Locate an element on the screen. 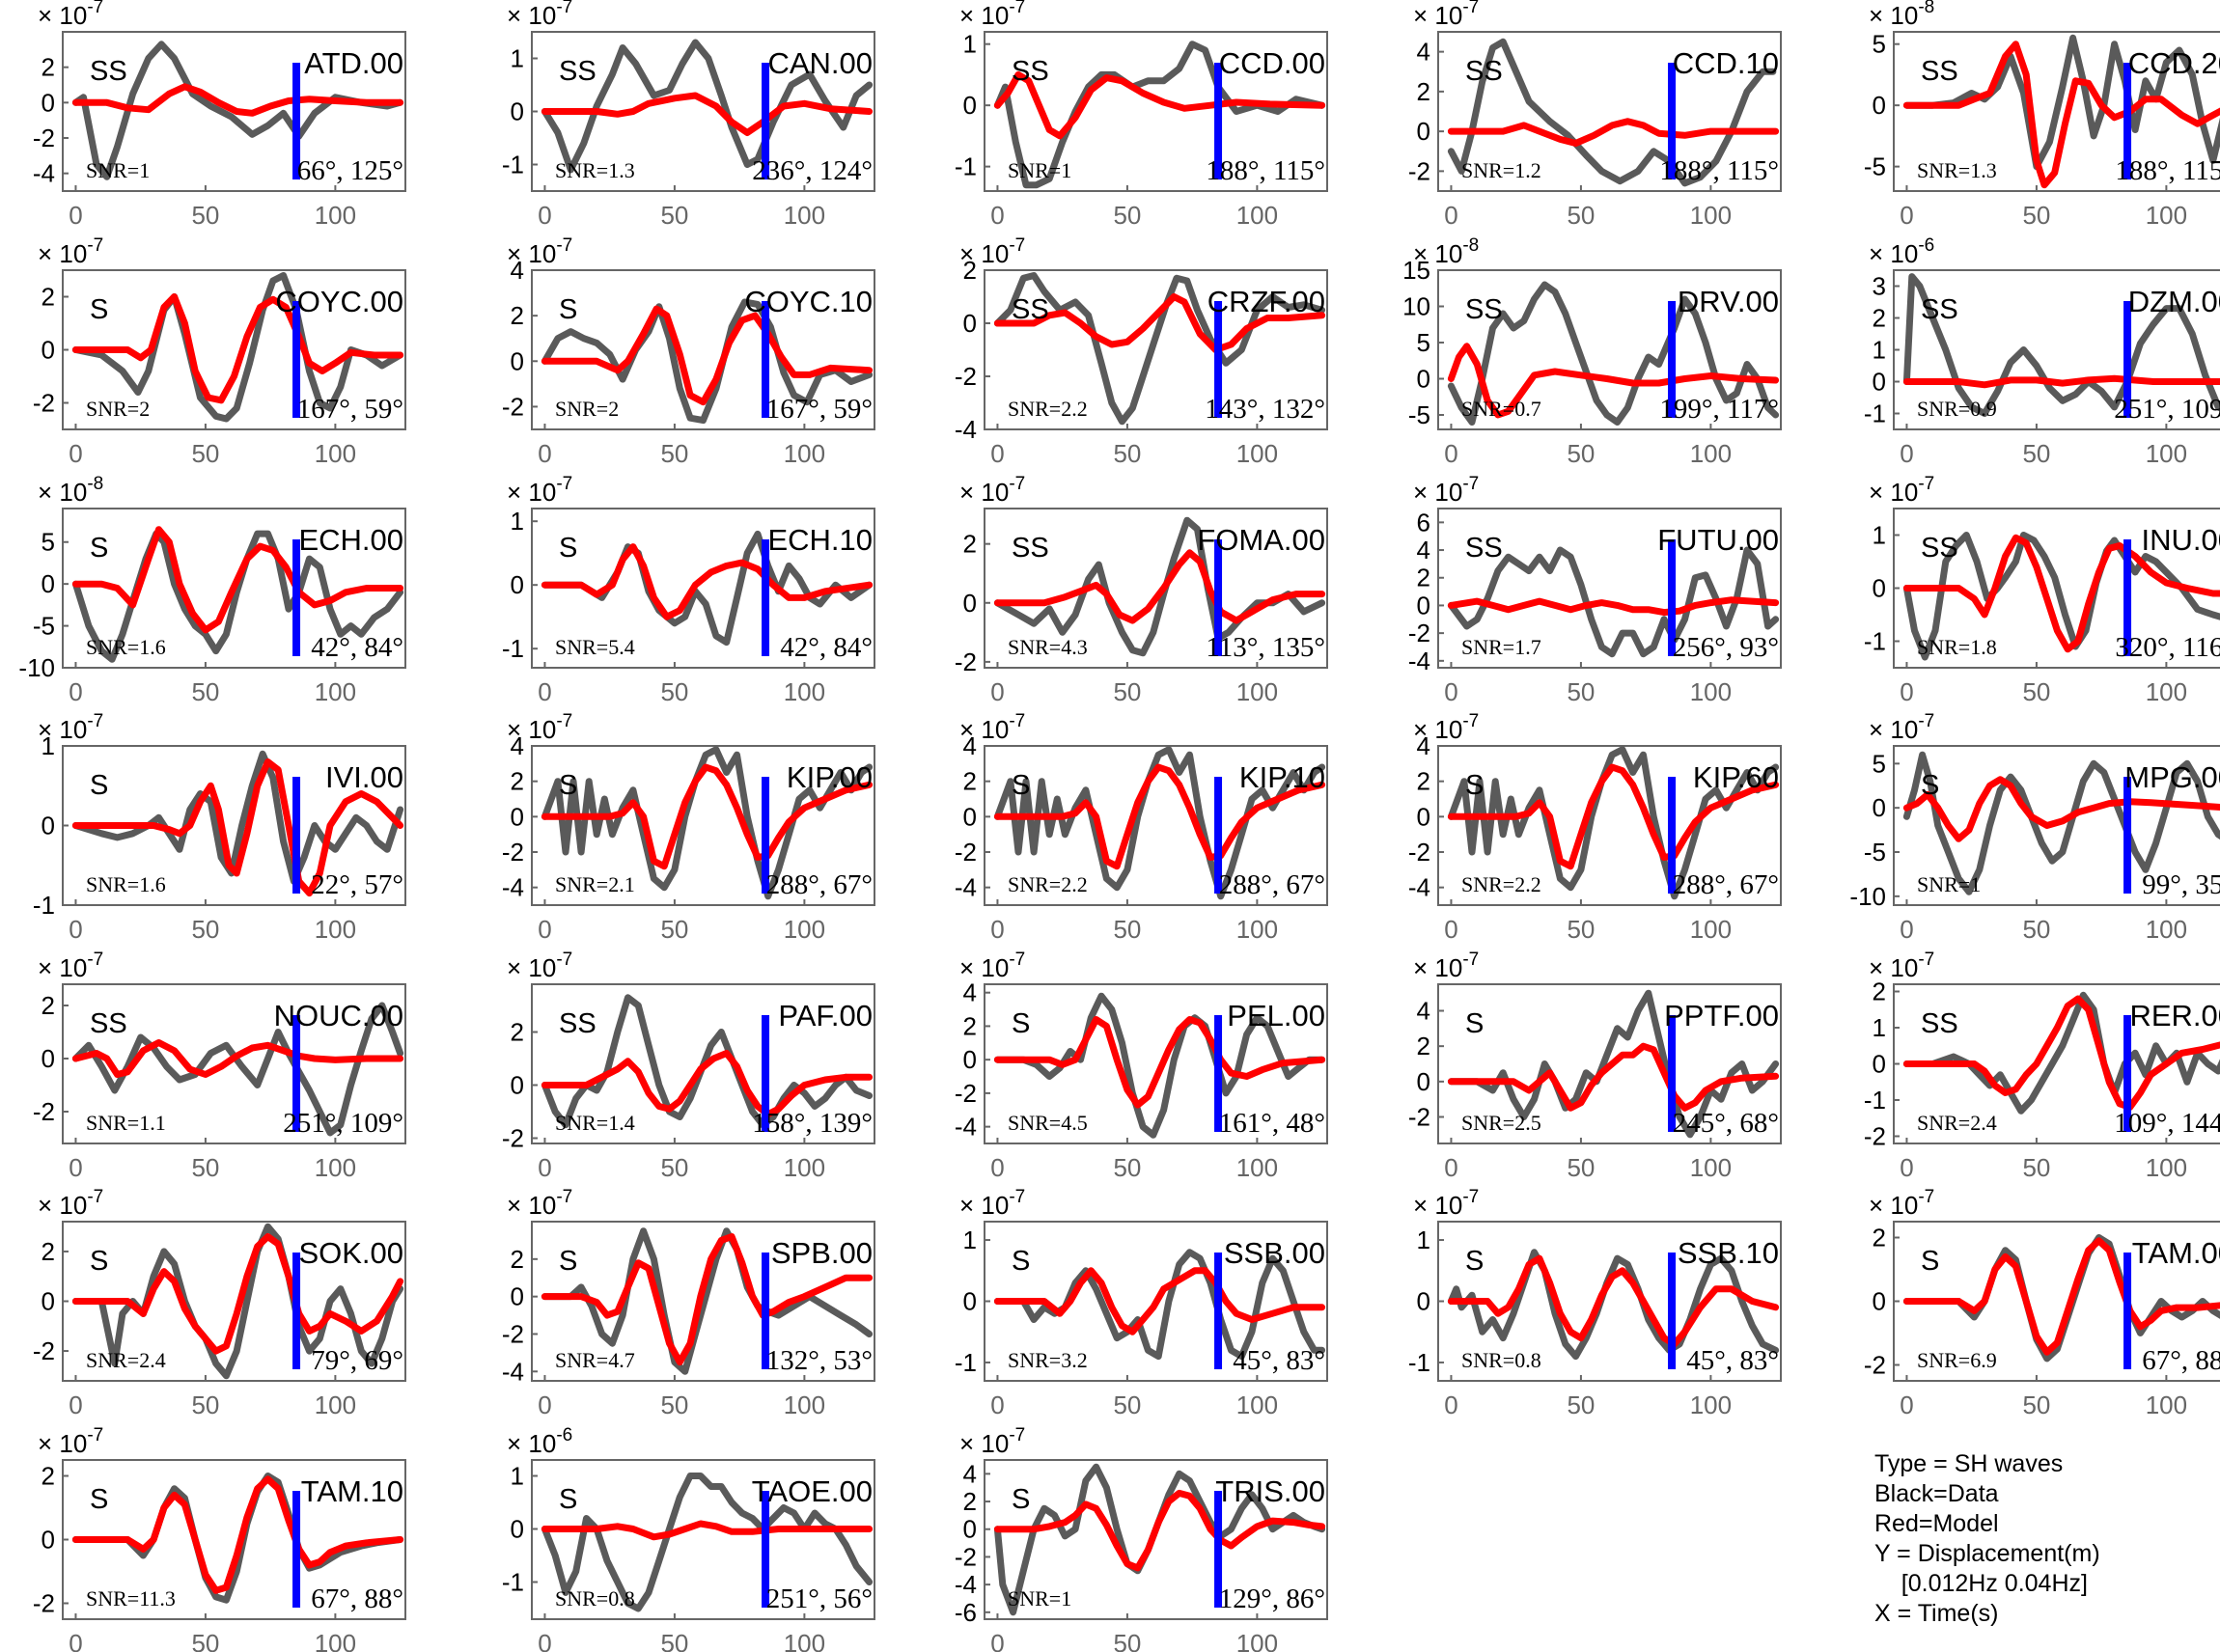  station-label: CAN.00 is located at coordinates (820, 63).